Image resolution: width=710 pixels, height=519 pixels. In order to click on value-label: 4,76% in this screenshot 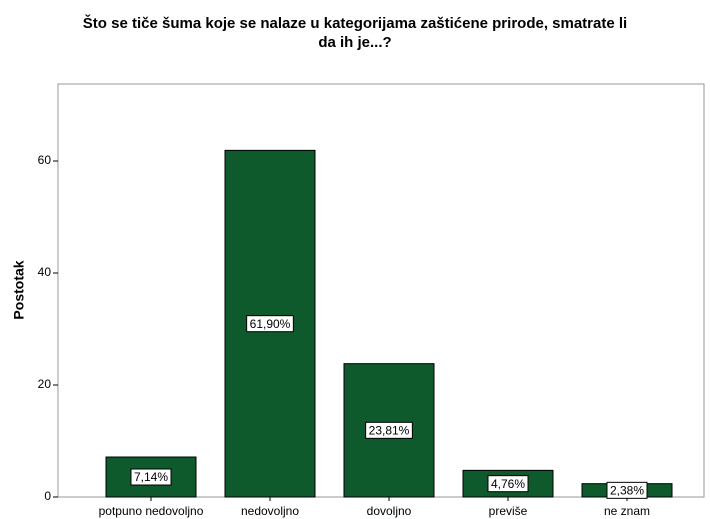, I will do `click(508, 484)`.